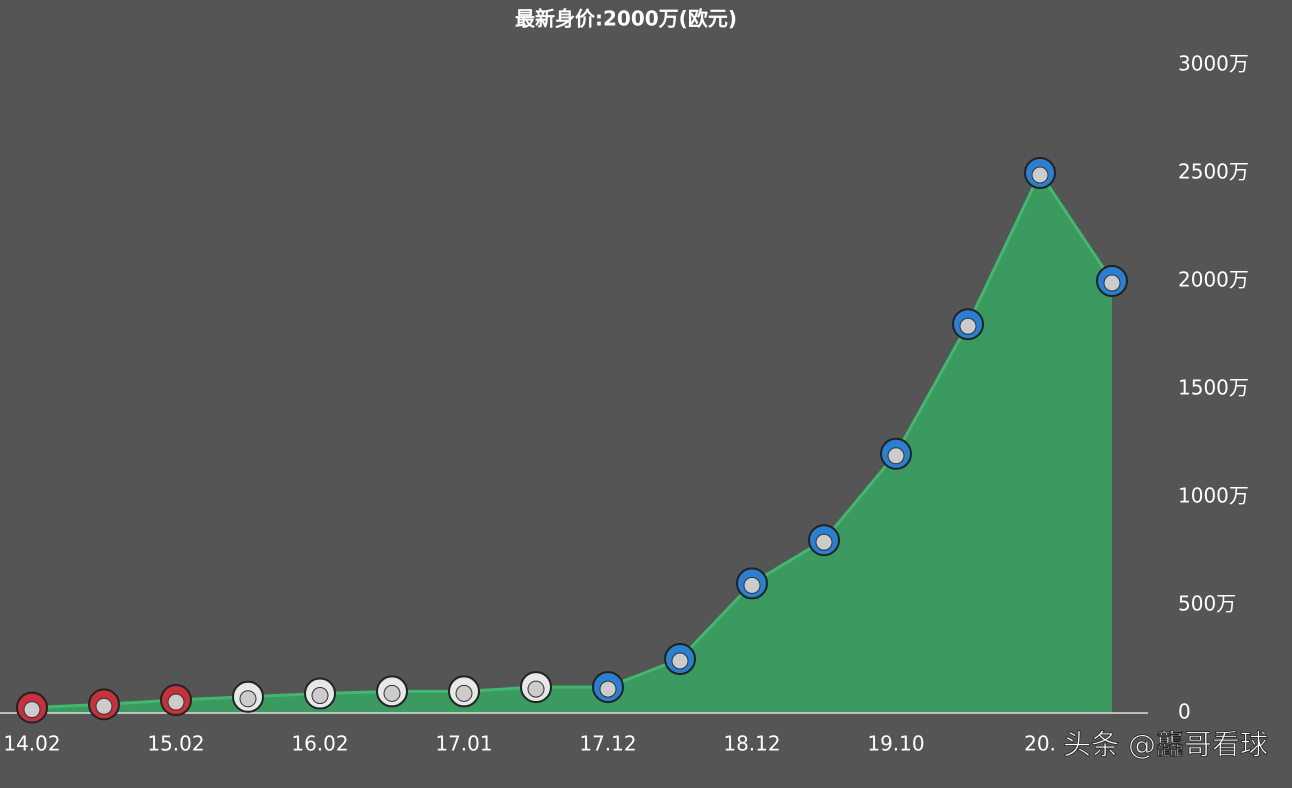 This screenshot has width=1292, height=788. I want to click on chart-title: 最新身价:2000万(欧元), so click(626, 19).